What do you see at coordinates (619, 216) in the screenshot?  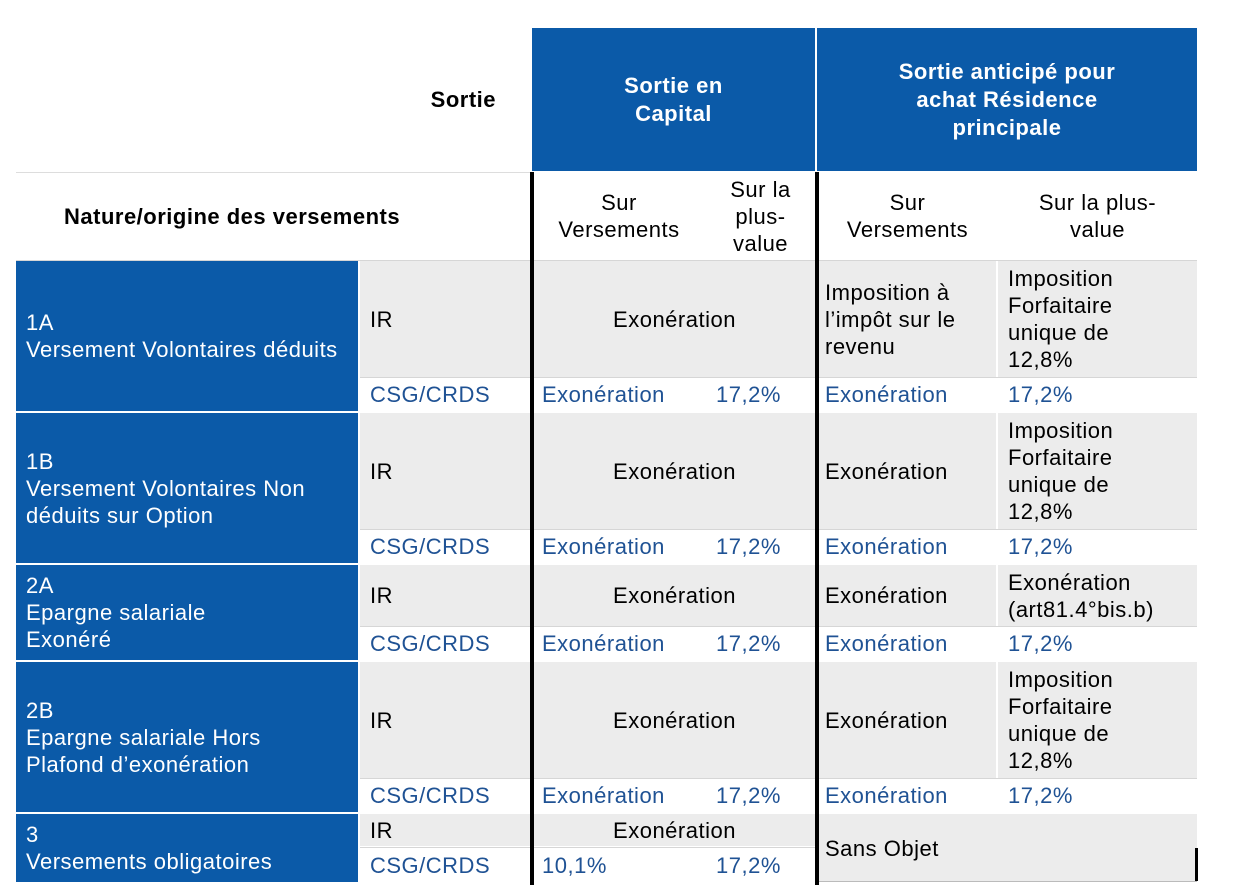 I see `sub-cap-versements: Sur Versements` at bounding box center [619, 216].